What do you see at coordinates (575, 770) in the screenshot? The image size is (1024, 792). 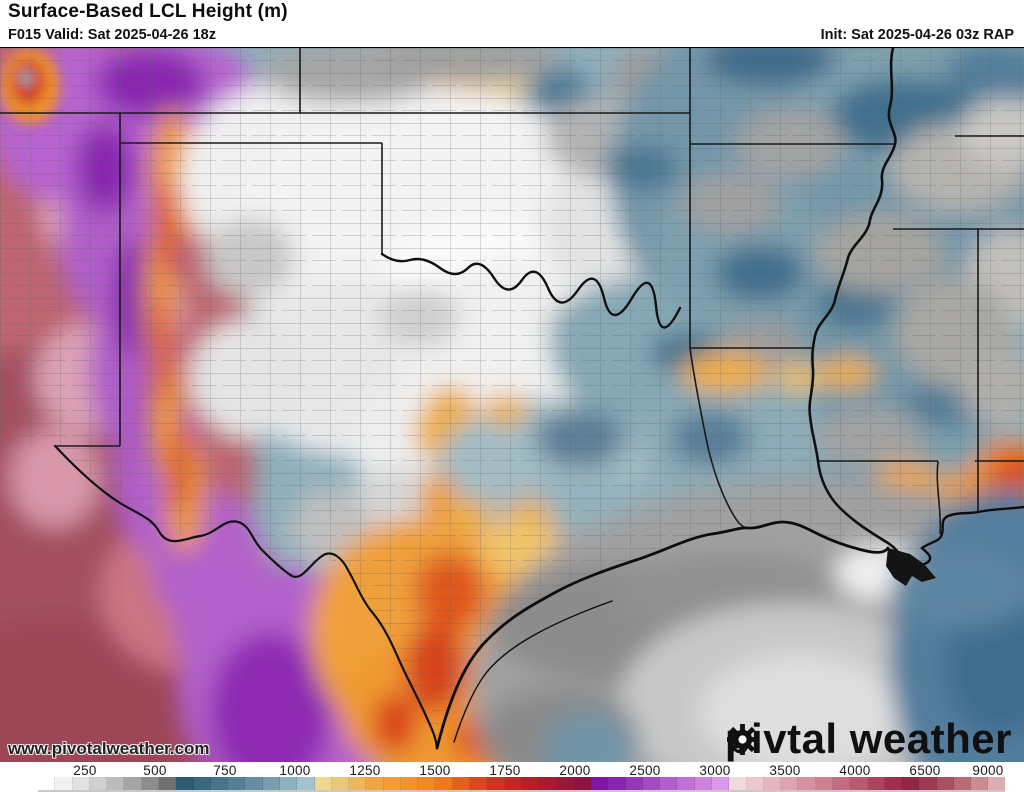 I see `colorbar-tick: 2000` at bounding box center [575, 770].